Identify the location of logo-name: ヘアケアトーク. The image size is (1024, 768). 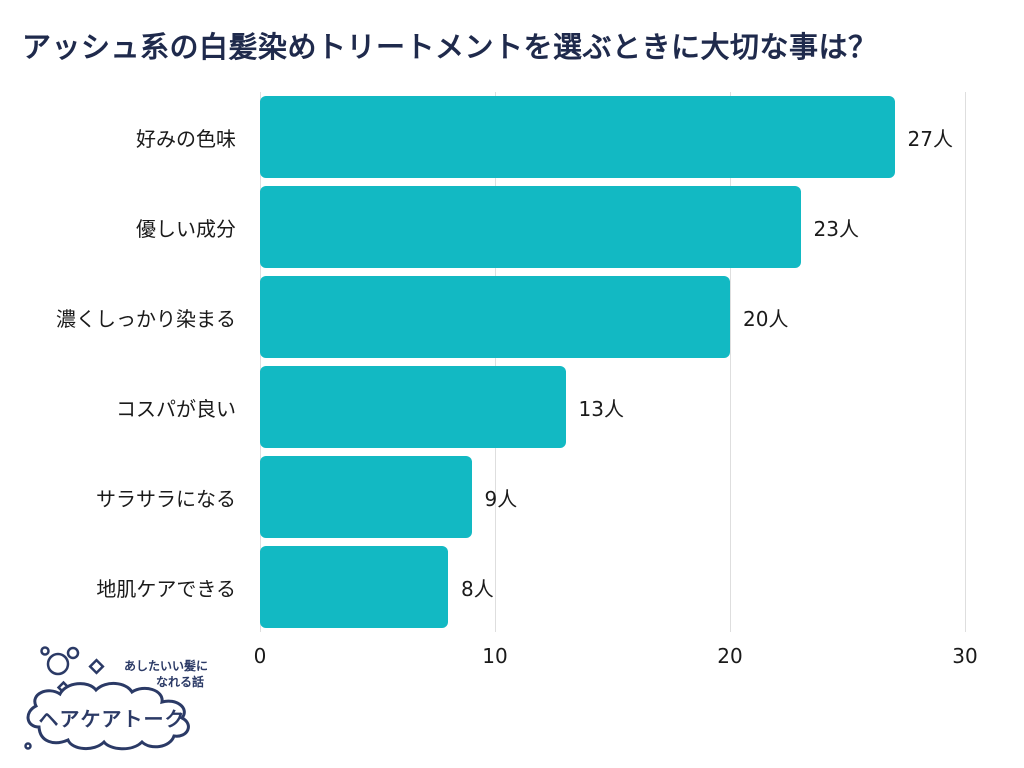
(112, 719).